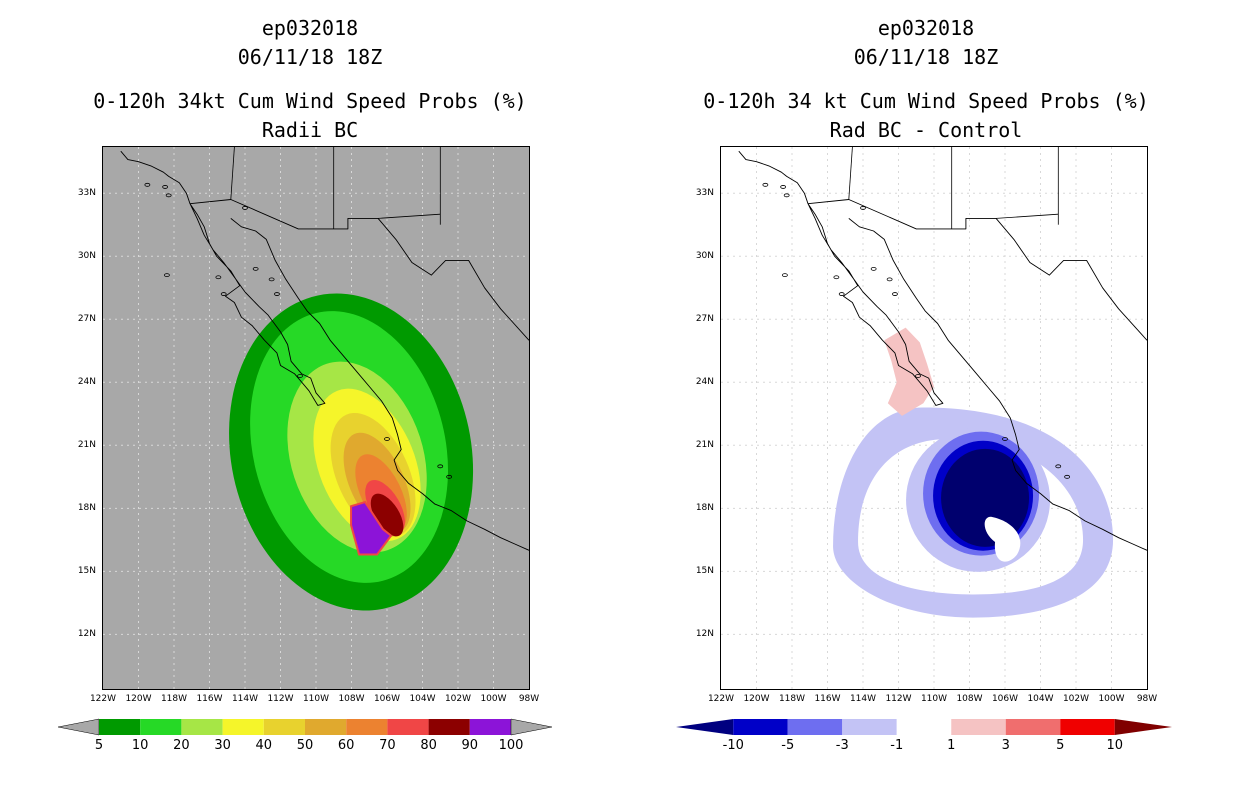  I want to click on left-subtitle: Radii BC, so click(310, 130).